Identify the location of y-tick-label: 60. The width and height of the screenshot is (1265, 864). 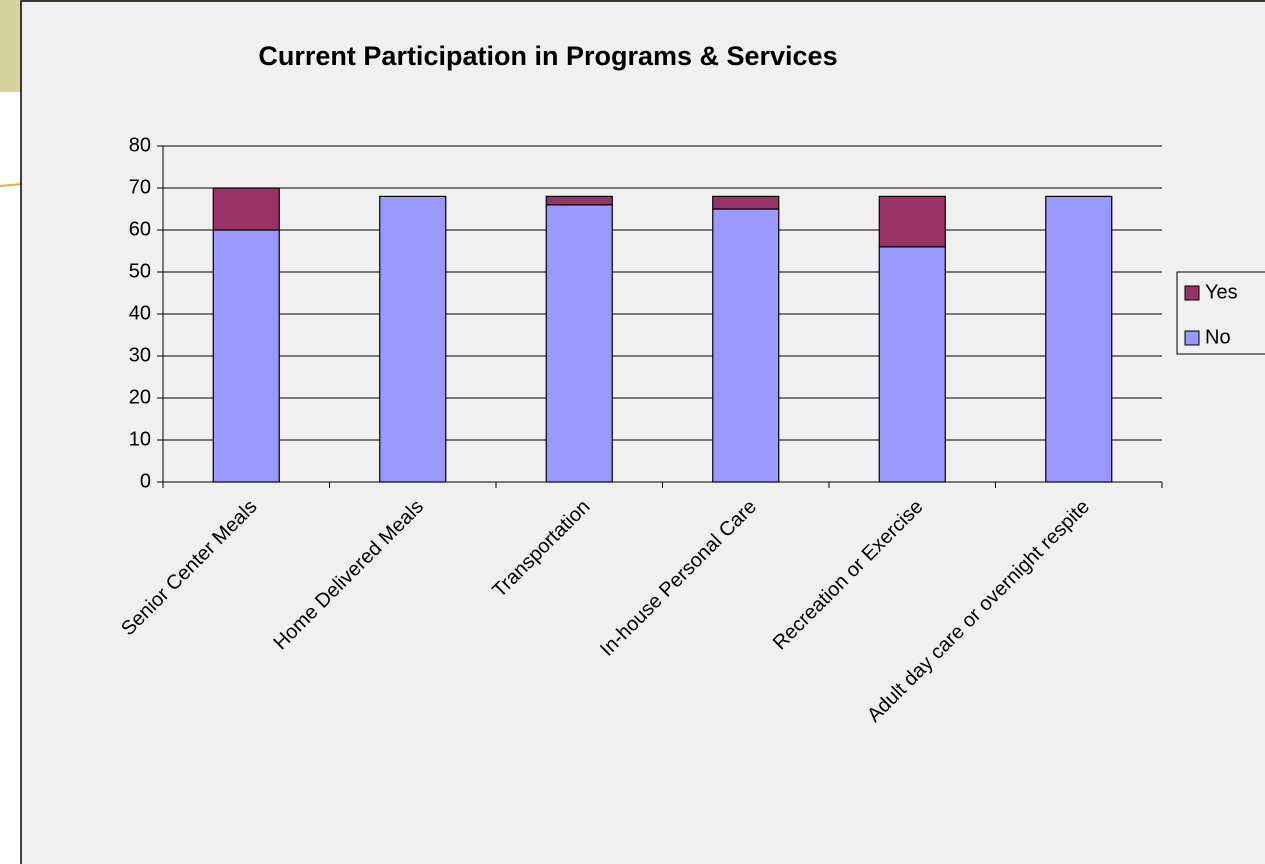
(140, 229).